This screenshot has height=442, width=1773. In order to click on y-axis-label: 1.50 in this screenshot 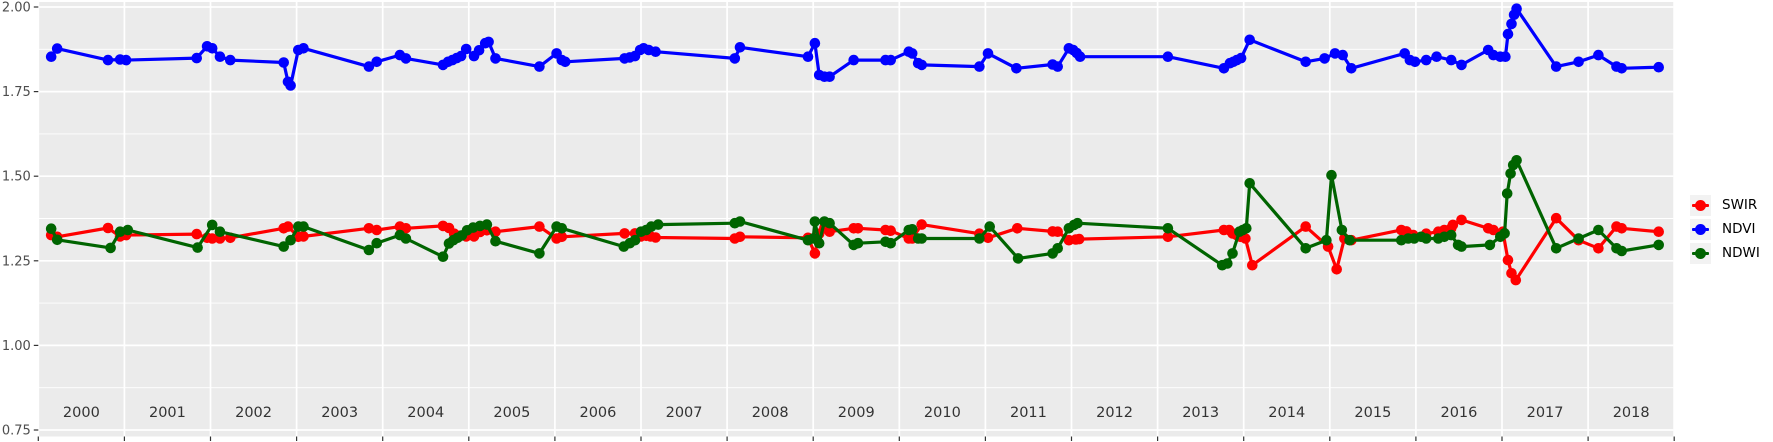, I will do `click(16, 177)`.